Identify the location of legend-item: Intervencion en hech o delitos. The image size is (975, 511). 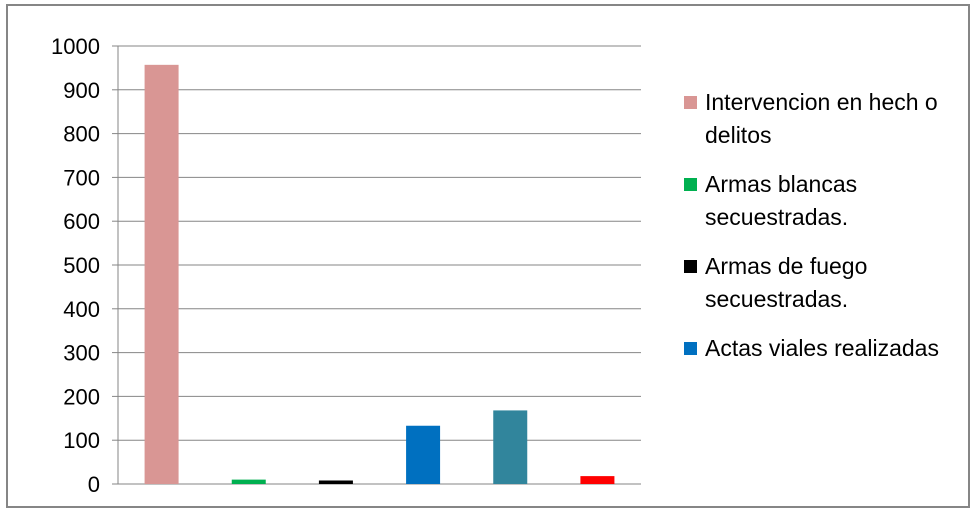
(826, 119).